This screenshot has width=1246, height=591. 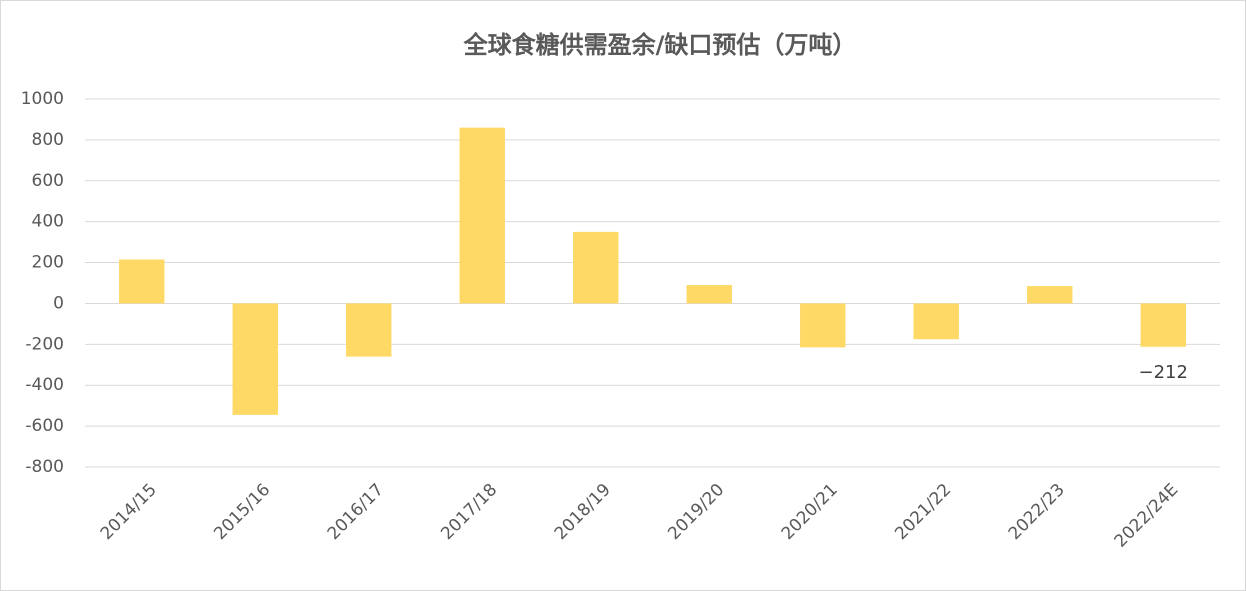 I want to click on y-tick-label: 0, so click(x=58, y=303).